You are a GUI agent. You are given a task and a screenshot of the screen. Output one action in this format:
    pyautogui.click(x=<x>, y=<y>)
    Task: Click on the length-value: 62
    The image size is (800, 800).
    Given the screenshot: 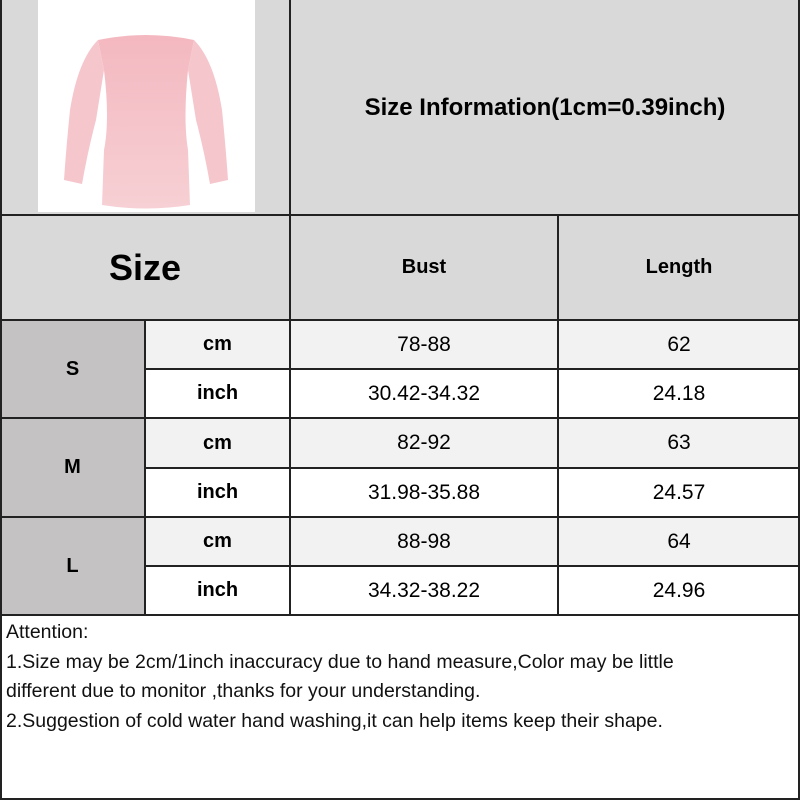 What is the action you would take?
    pyautogui.click(x=679, y=344)
    